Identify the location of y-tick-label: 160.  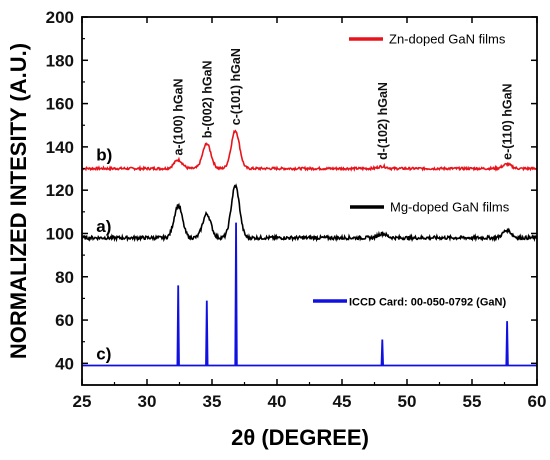
(60, 104).